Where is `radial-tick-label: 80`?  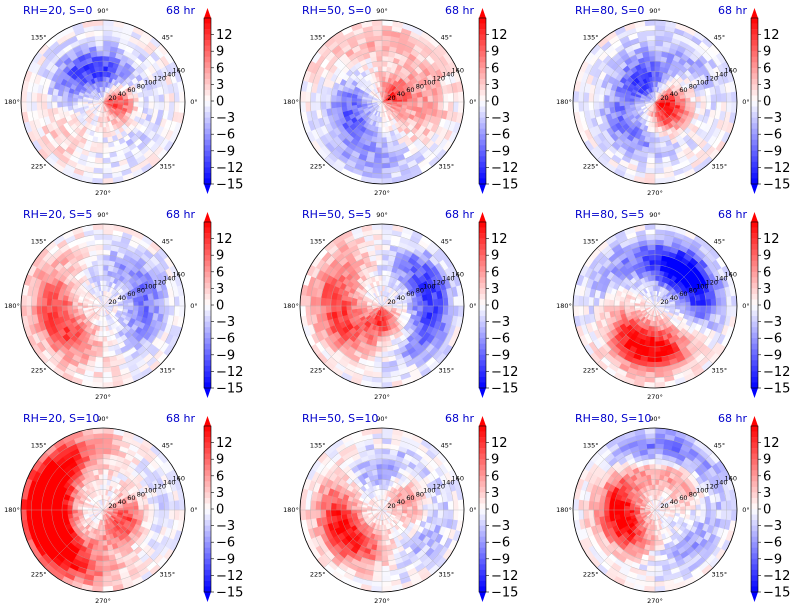 radial-tick-label: 80 is located at coordinates (420, 86).